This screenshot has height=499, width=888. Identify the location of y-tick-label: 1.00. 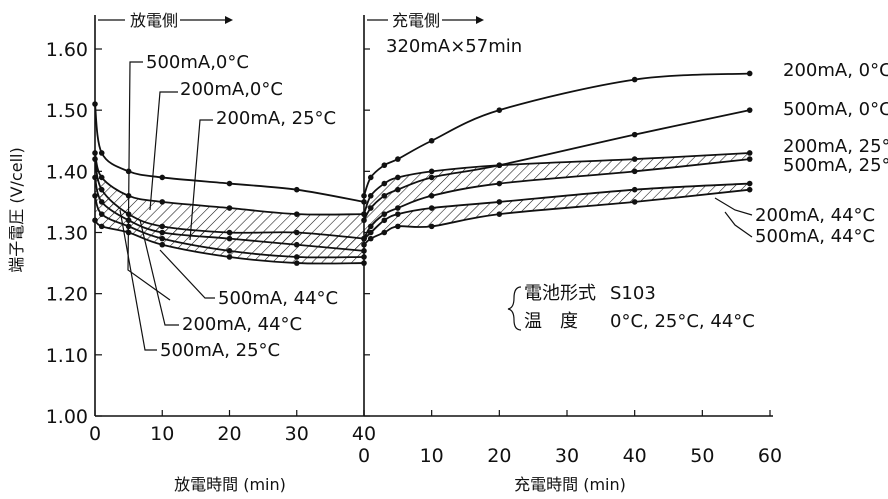
(67, 417).